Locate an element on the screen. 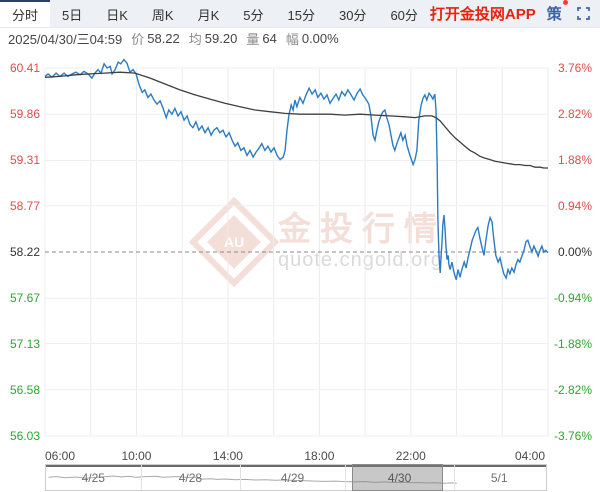 This screenshot has width=600, height=492. y-axis-price-label: 56.03 is located at coordinates (25, 435).